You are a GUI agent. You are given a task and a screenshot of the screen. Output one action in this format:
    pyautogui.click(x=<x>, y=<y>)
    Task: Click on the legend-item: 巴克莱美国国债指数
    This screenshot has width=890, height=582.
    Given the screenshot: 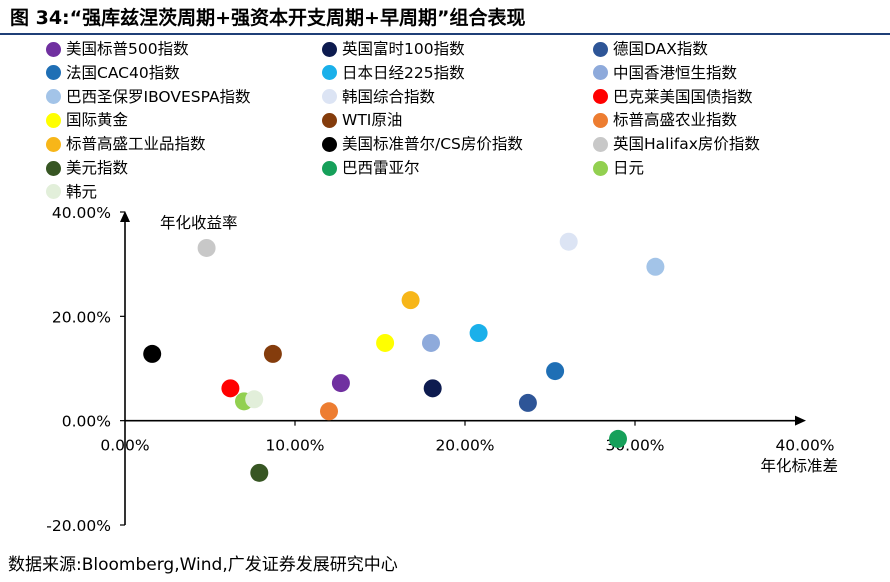 What is the action you would take?
    pyautogui.click(x=673, y=97)
    